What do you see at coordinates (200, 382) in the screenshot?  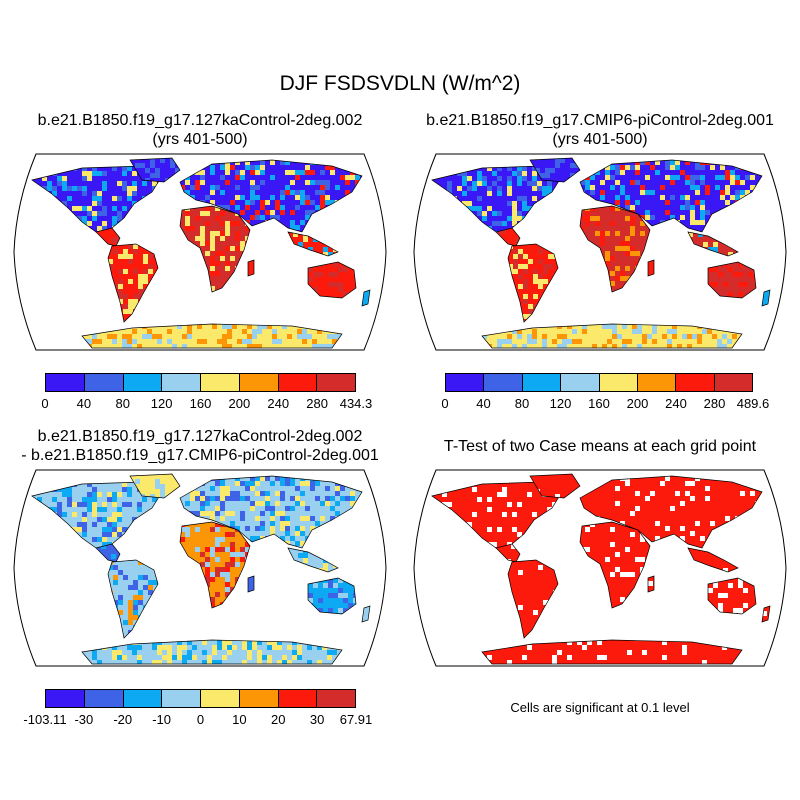 I see `panel-1-colorbar` at bounding box center [200, 382].